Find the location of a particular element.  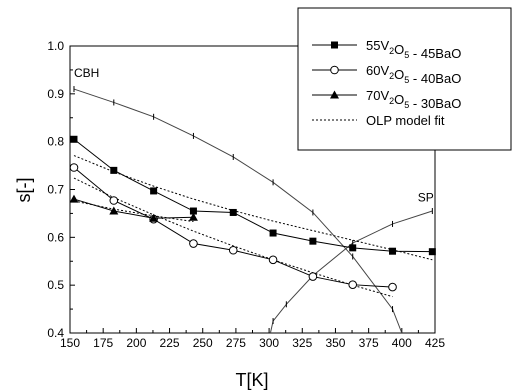

legend-label-part: 60V is located at coordinates (377, 70).